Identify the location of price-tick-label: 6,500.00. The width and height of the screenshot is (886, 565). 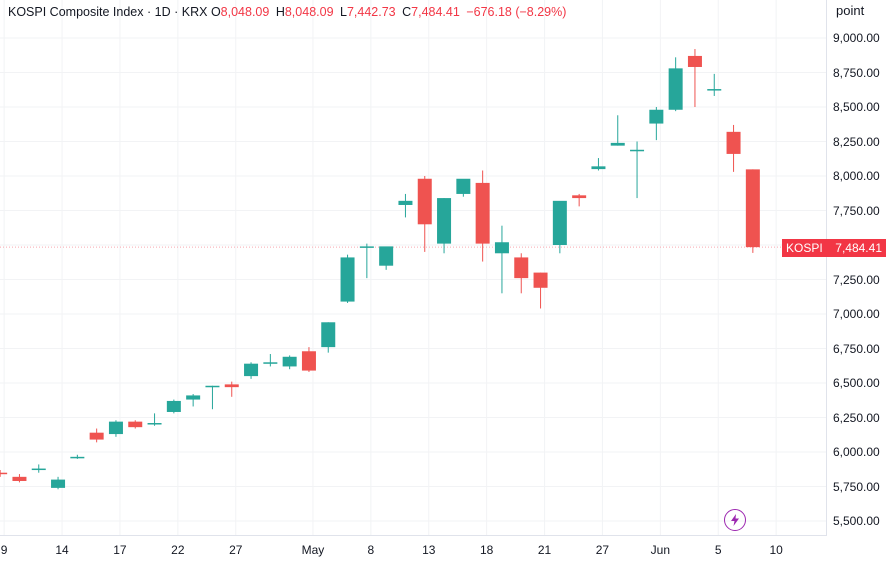
(856, 383).